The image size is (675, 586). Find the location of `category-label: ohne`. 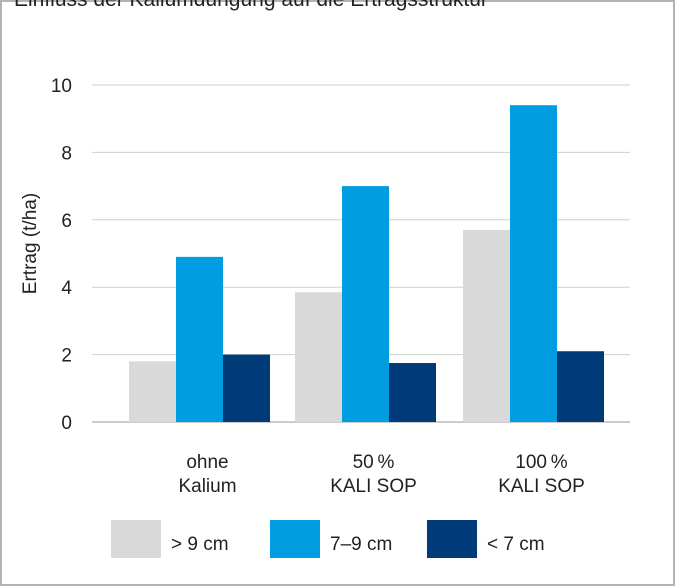

category-label: ohne is located at coordinates (207, 462).